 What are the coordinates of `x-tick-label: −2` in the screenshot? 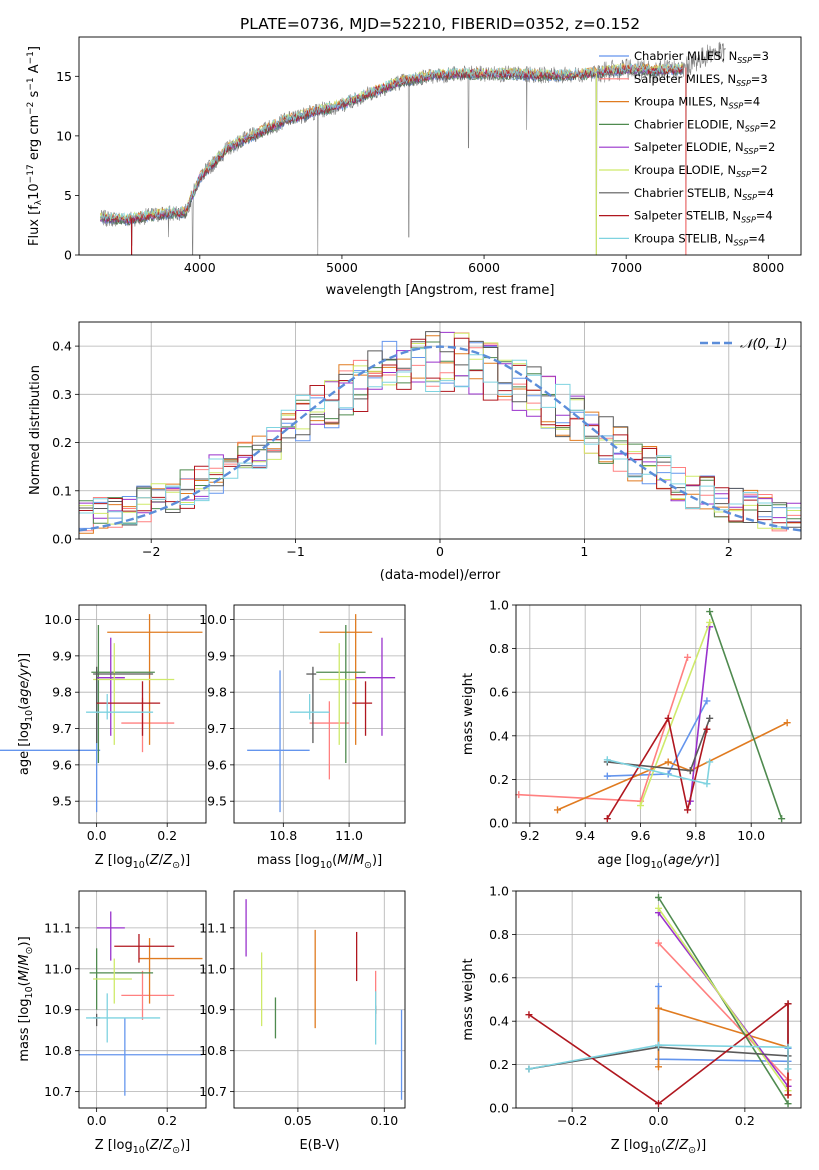 It's located at (151, 551).